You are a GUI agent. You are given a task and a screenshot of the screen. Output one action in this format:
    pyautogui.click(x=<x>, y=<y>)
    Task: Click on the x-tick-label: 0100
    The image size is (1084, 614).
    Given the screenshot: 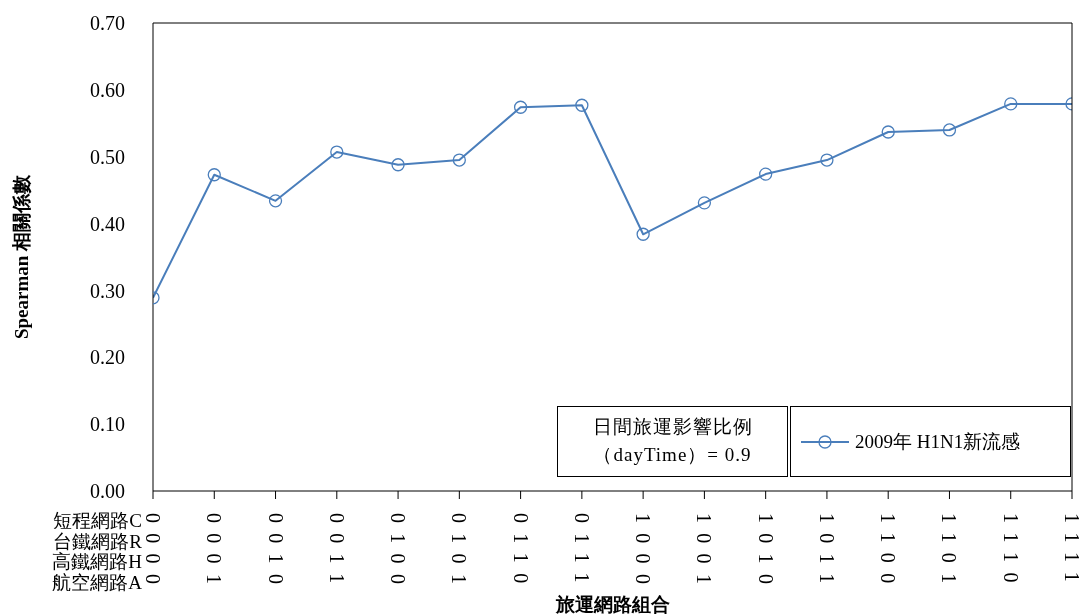 What is the action you would take?
    pyautogui.click(x=398, y=554)
    